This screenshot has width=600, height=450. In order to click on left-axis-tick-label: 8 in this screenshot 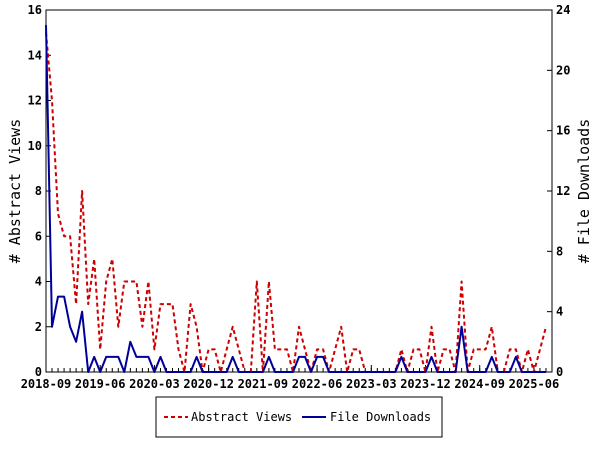, I will do `click(38, 191)`.